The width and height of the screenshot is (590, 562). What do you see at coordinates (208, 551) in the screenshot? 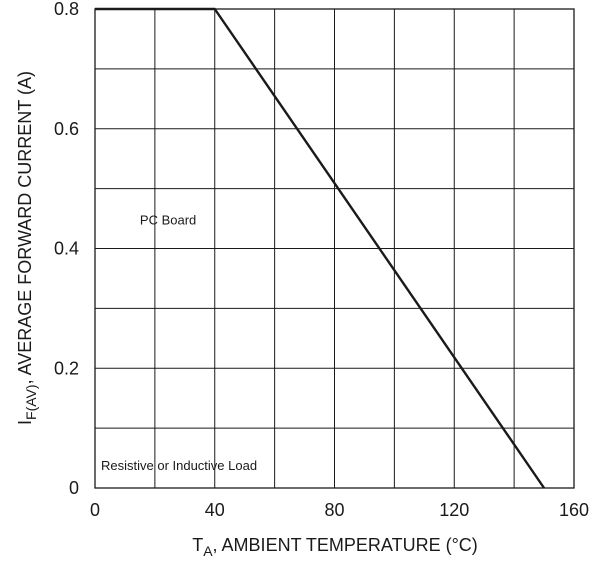
I see `x-axis-subscript: A` at bounding box center [208, 551].